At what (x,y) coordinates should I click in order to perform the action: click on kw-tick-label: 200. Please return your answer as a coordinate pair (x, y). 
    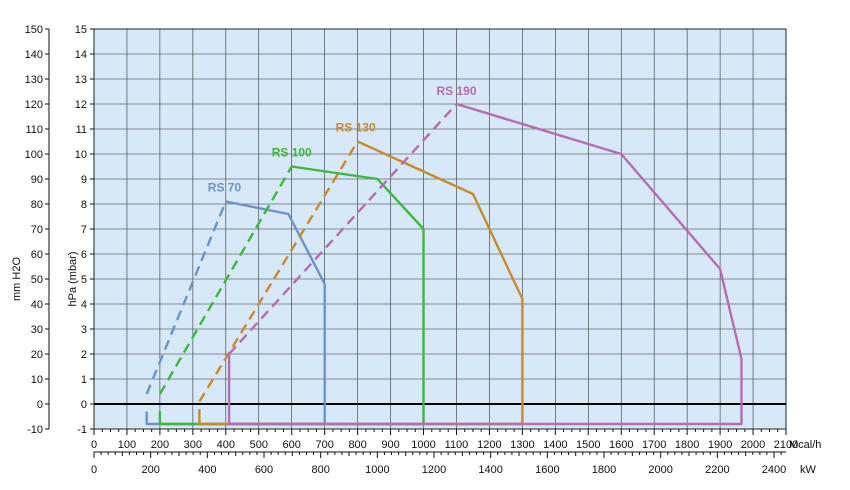
    Looking at the image, I should click on (150, 470).